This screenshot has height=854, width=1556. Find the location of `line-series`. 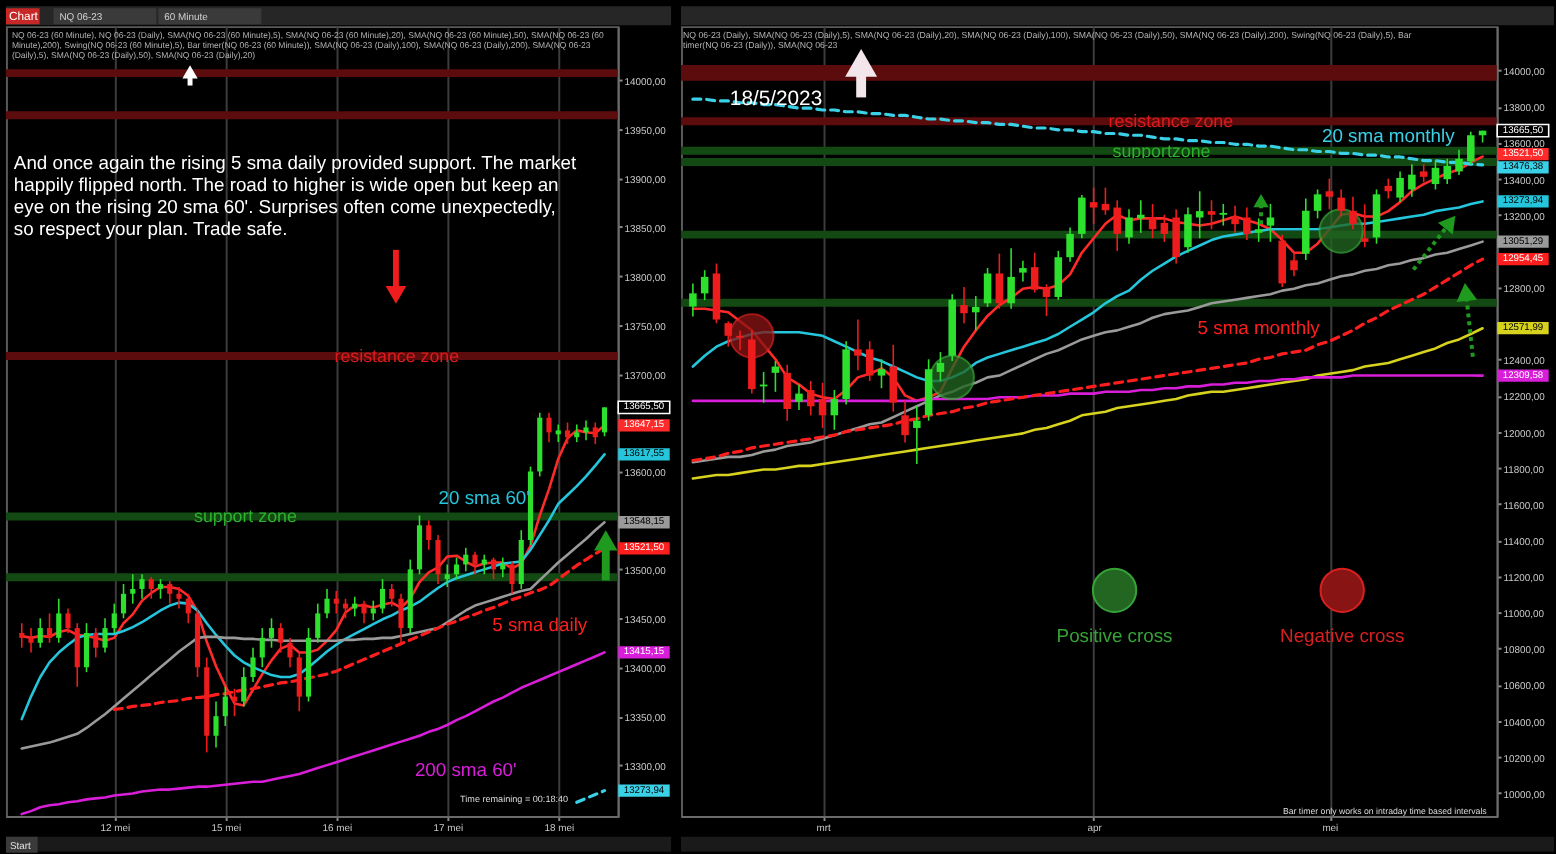

line-series is located at coordinates (313, 733).